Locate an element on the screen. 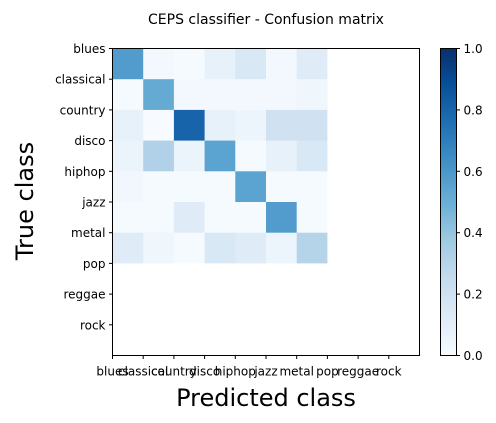 This screenshot has height=423, width=496. heatmap-cell-reggae-classical is located at coordinates (159, 310).